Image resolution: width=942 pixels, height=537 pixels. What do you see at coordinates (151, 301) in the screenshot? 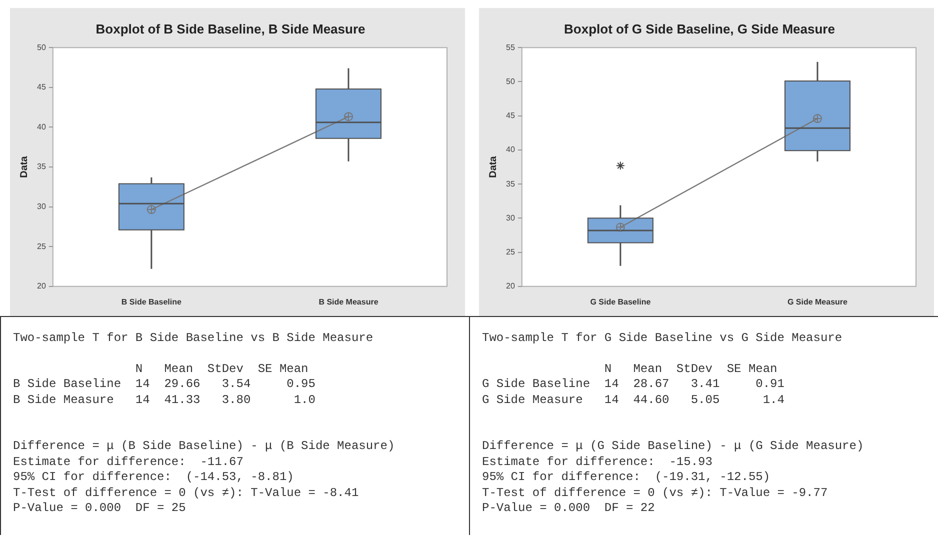
I see `x-tick-label: B Side Baseline` at bounding box center [151, 301].